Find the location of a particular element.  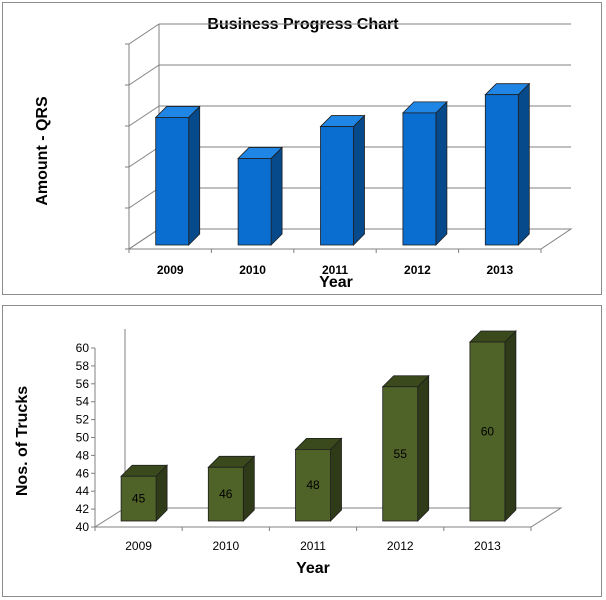

y-tick-label: 52 is located at coordinates (83, 420).